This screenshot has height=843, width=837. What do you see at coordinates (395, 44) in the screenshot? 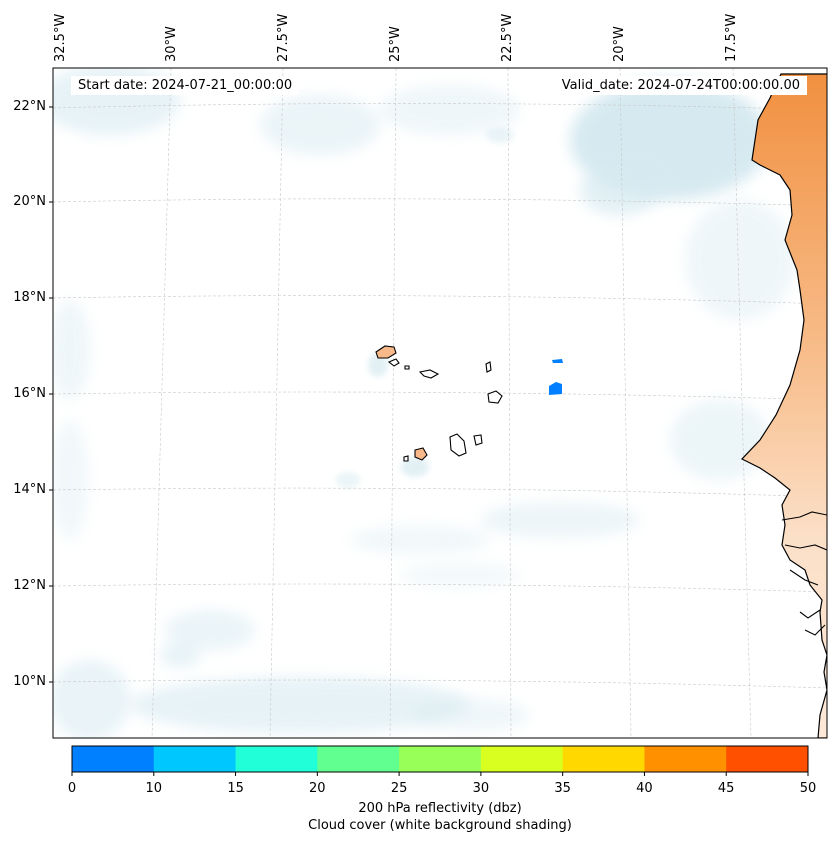
I see `lon-label-25w: 25°W` at bounding box center [395, 44].